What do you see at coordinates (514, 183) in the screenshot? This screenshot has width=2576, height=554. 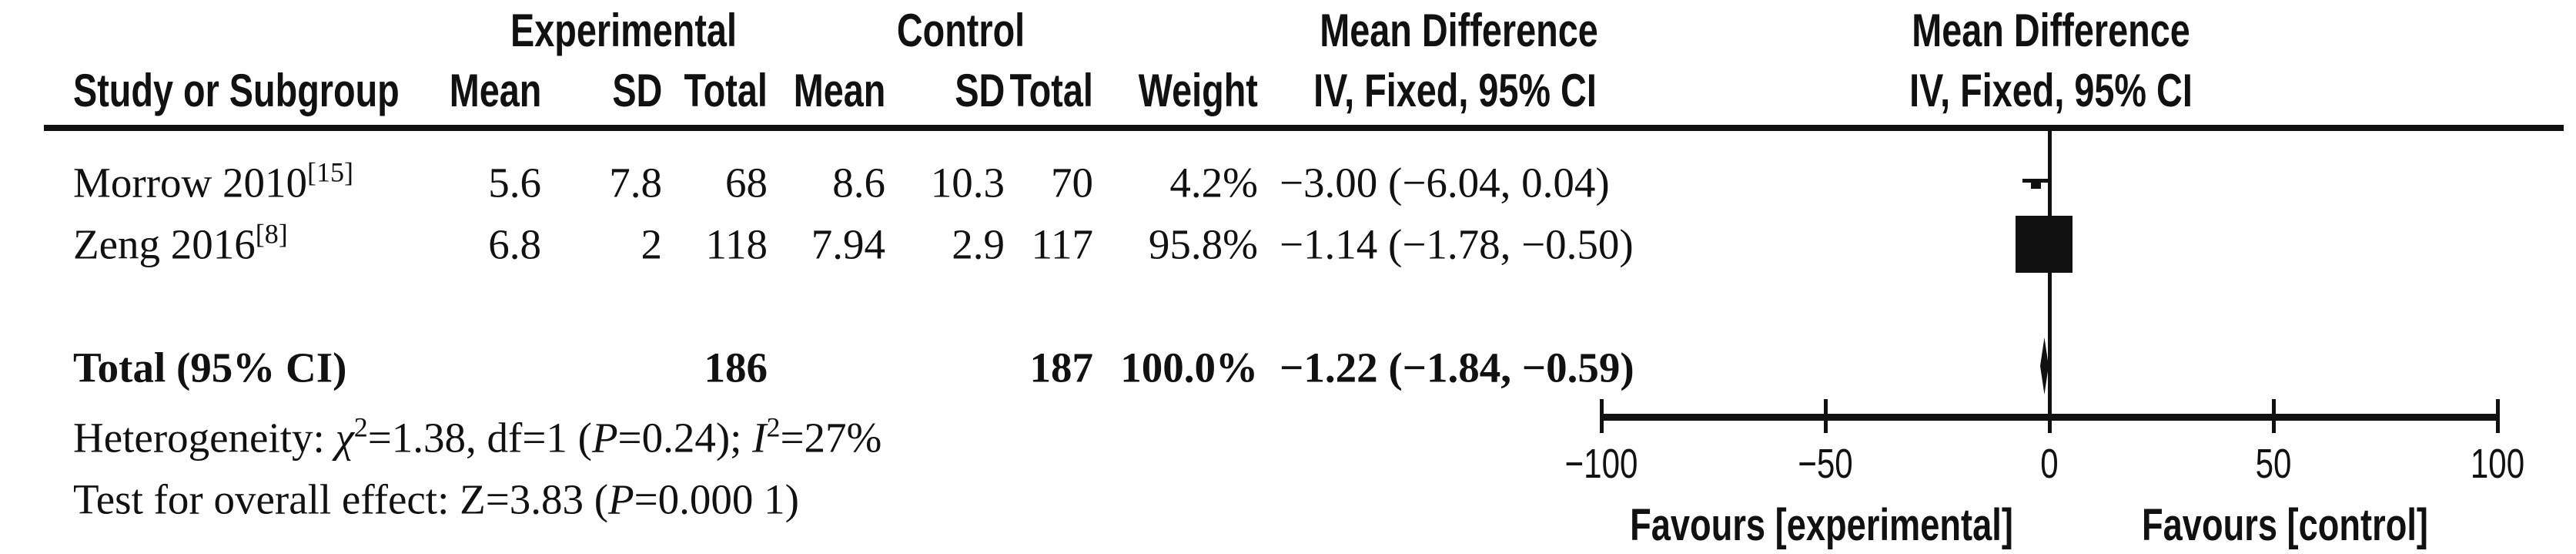 I see `cell-mean-exp: 5.6` at bounding box center [514, 183].